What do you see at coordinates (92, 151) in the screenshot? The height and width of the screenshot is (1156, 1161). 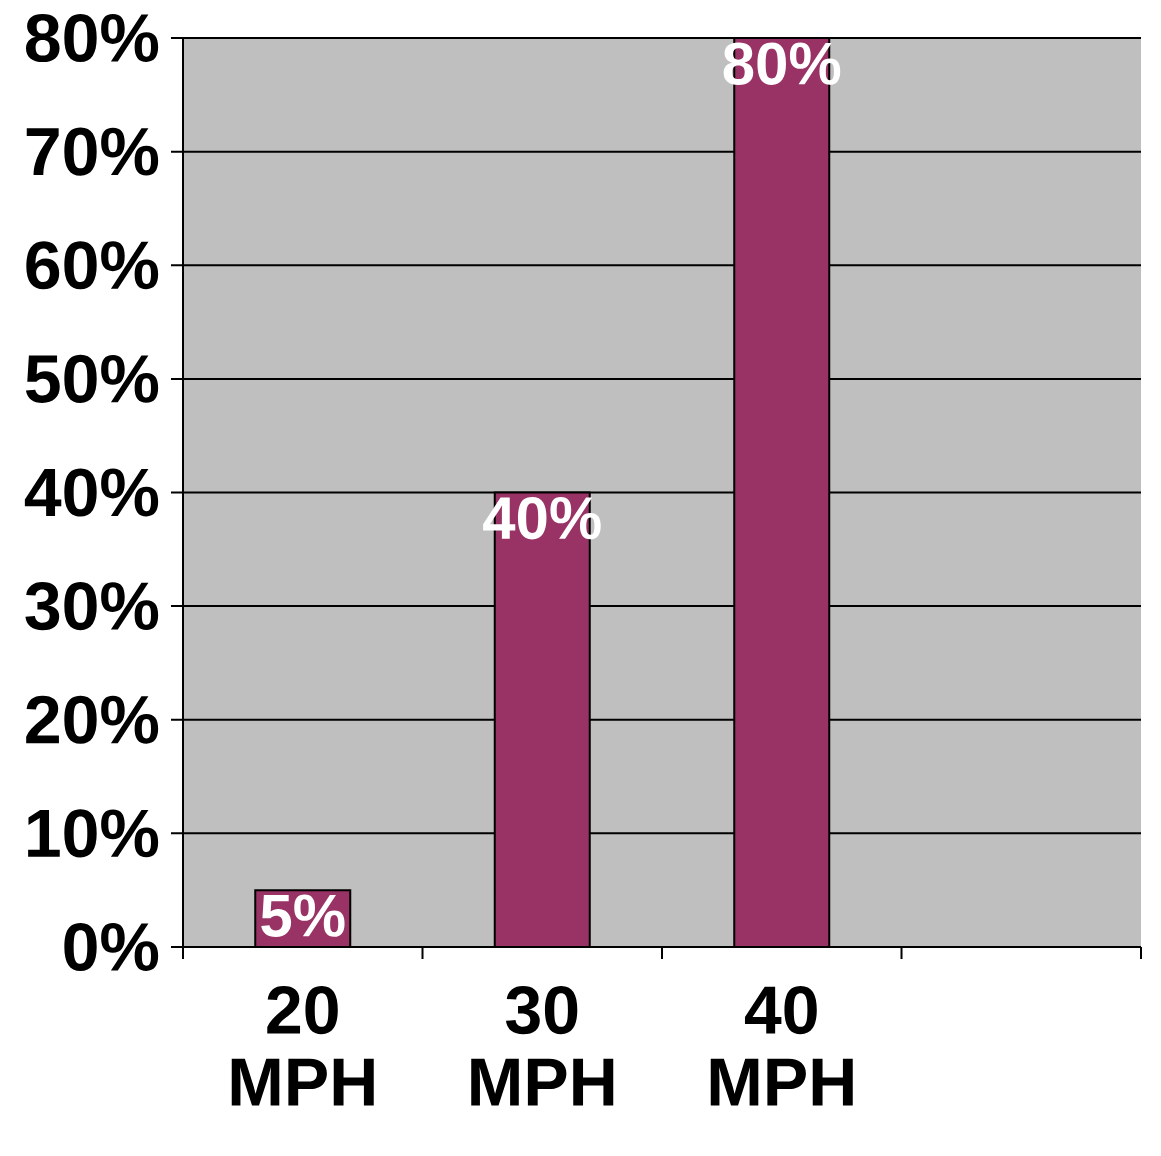 I see `y-tick-label: 70%` at bounding box center [92, 151].